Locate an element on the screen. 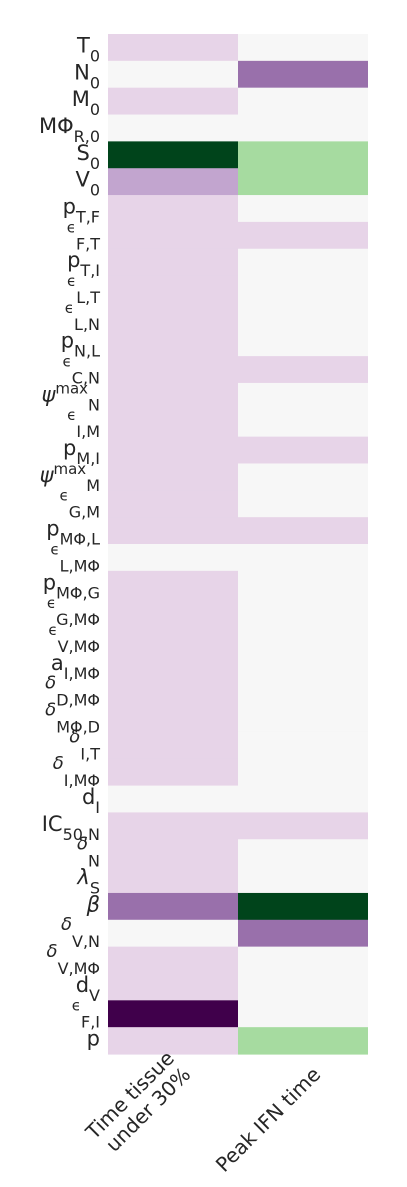 This screenshot has width=407, height=1187. row-label: p is located at coordinates (93, 1039).